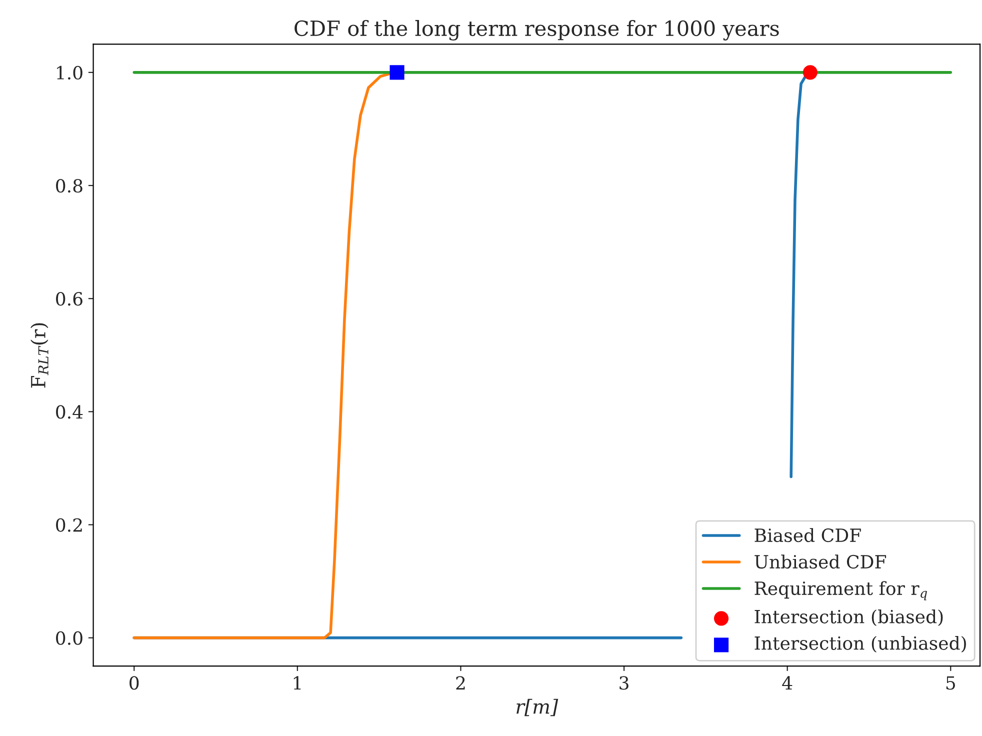 Image resolution: width=982 pixels, height=736 pixels. What do you see at coordinates (460, 683) in the screenshot?
I see `x-tick-label: 2` at bounding box center [460, 683].